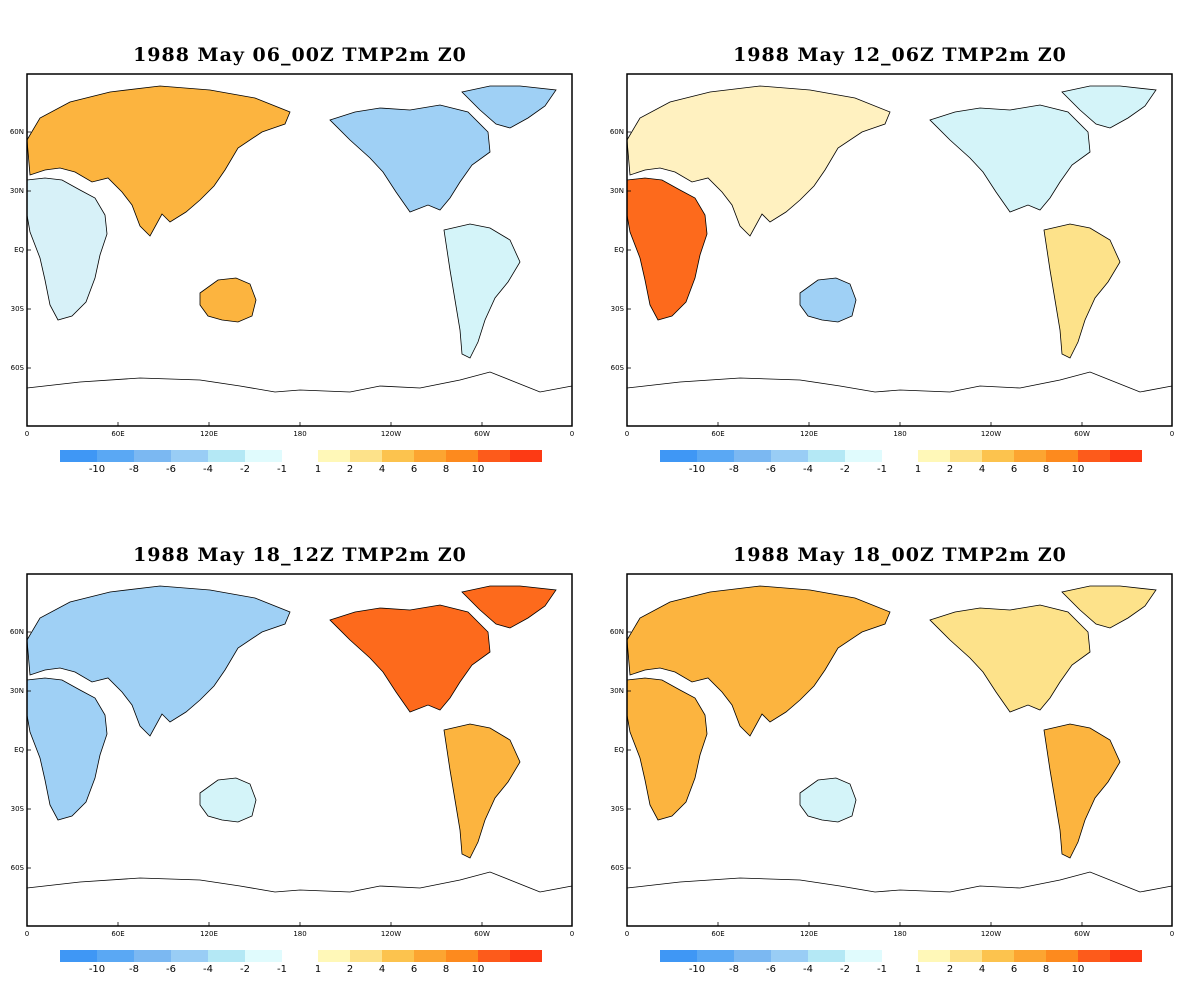 This screenshot has height=1000, width=1200. Describe the element at coordinates (299, 382) in the screenshot. I see `antarctica-coastline` at that location.